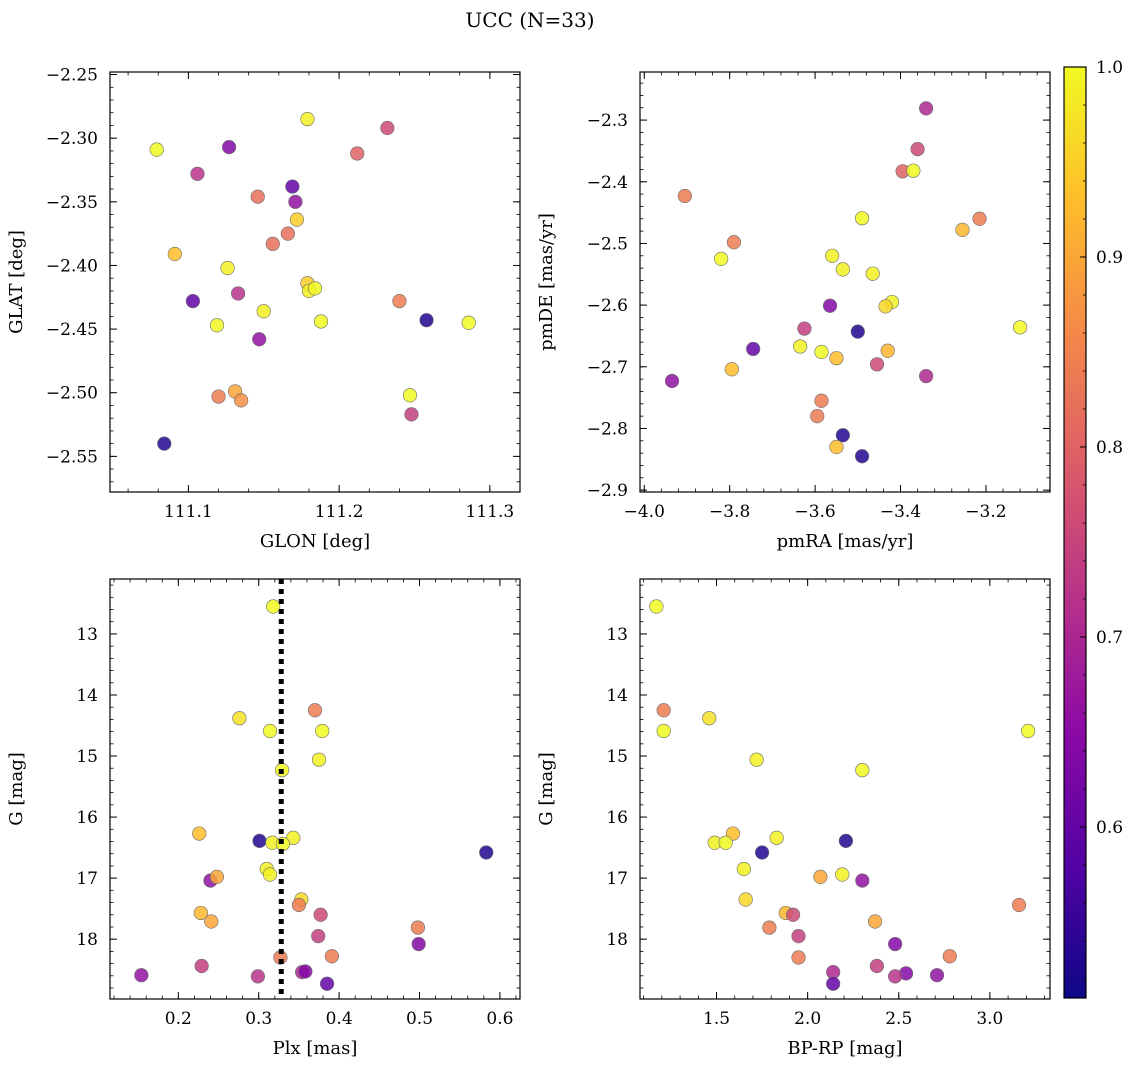 This screenshot has height=1067, width=1136. I want to click on y-tick-label: −2.8, so click(607, 429).